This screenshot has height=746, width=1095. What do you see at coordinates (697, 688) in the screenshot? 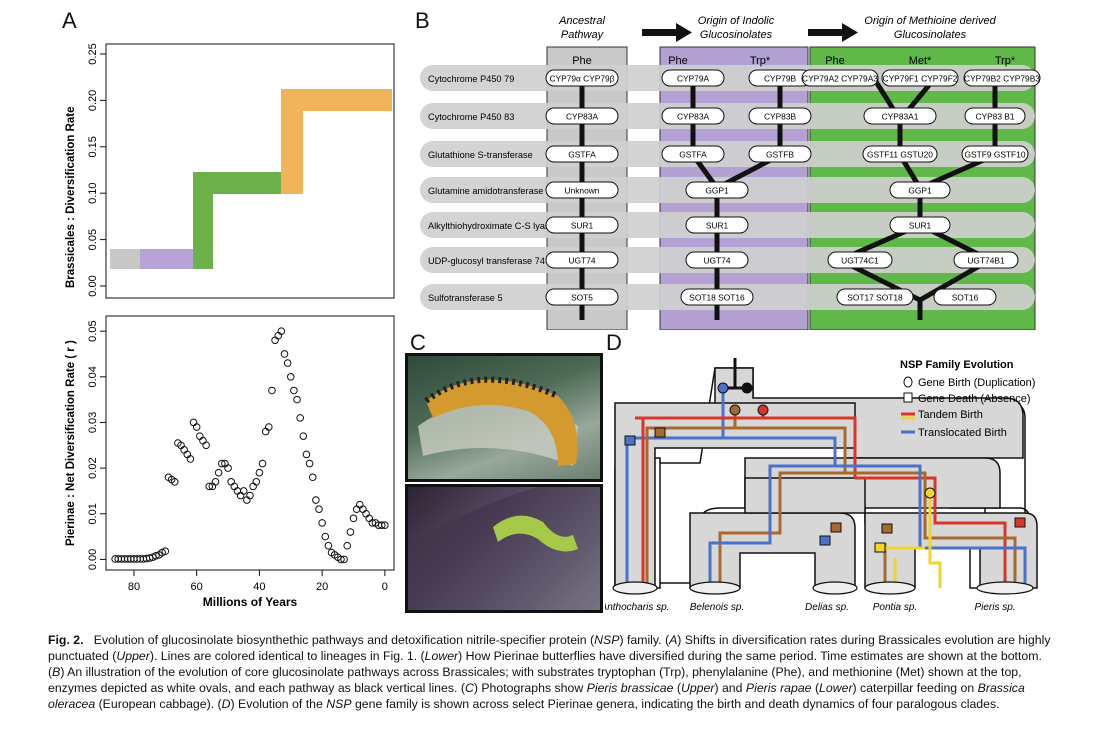
I see `caption-italic: Upper` at bounding box center [697, 688].